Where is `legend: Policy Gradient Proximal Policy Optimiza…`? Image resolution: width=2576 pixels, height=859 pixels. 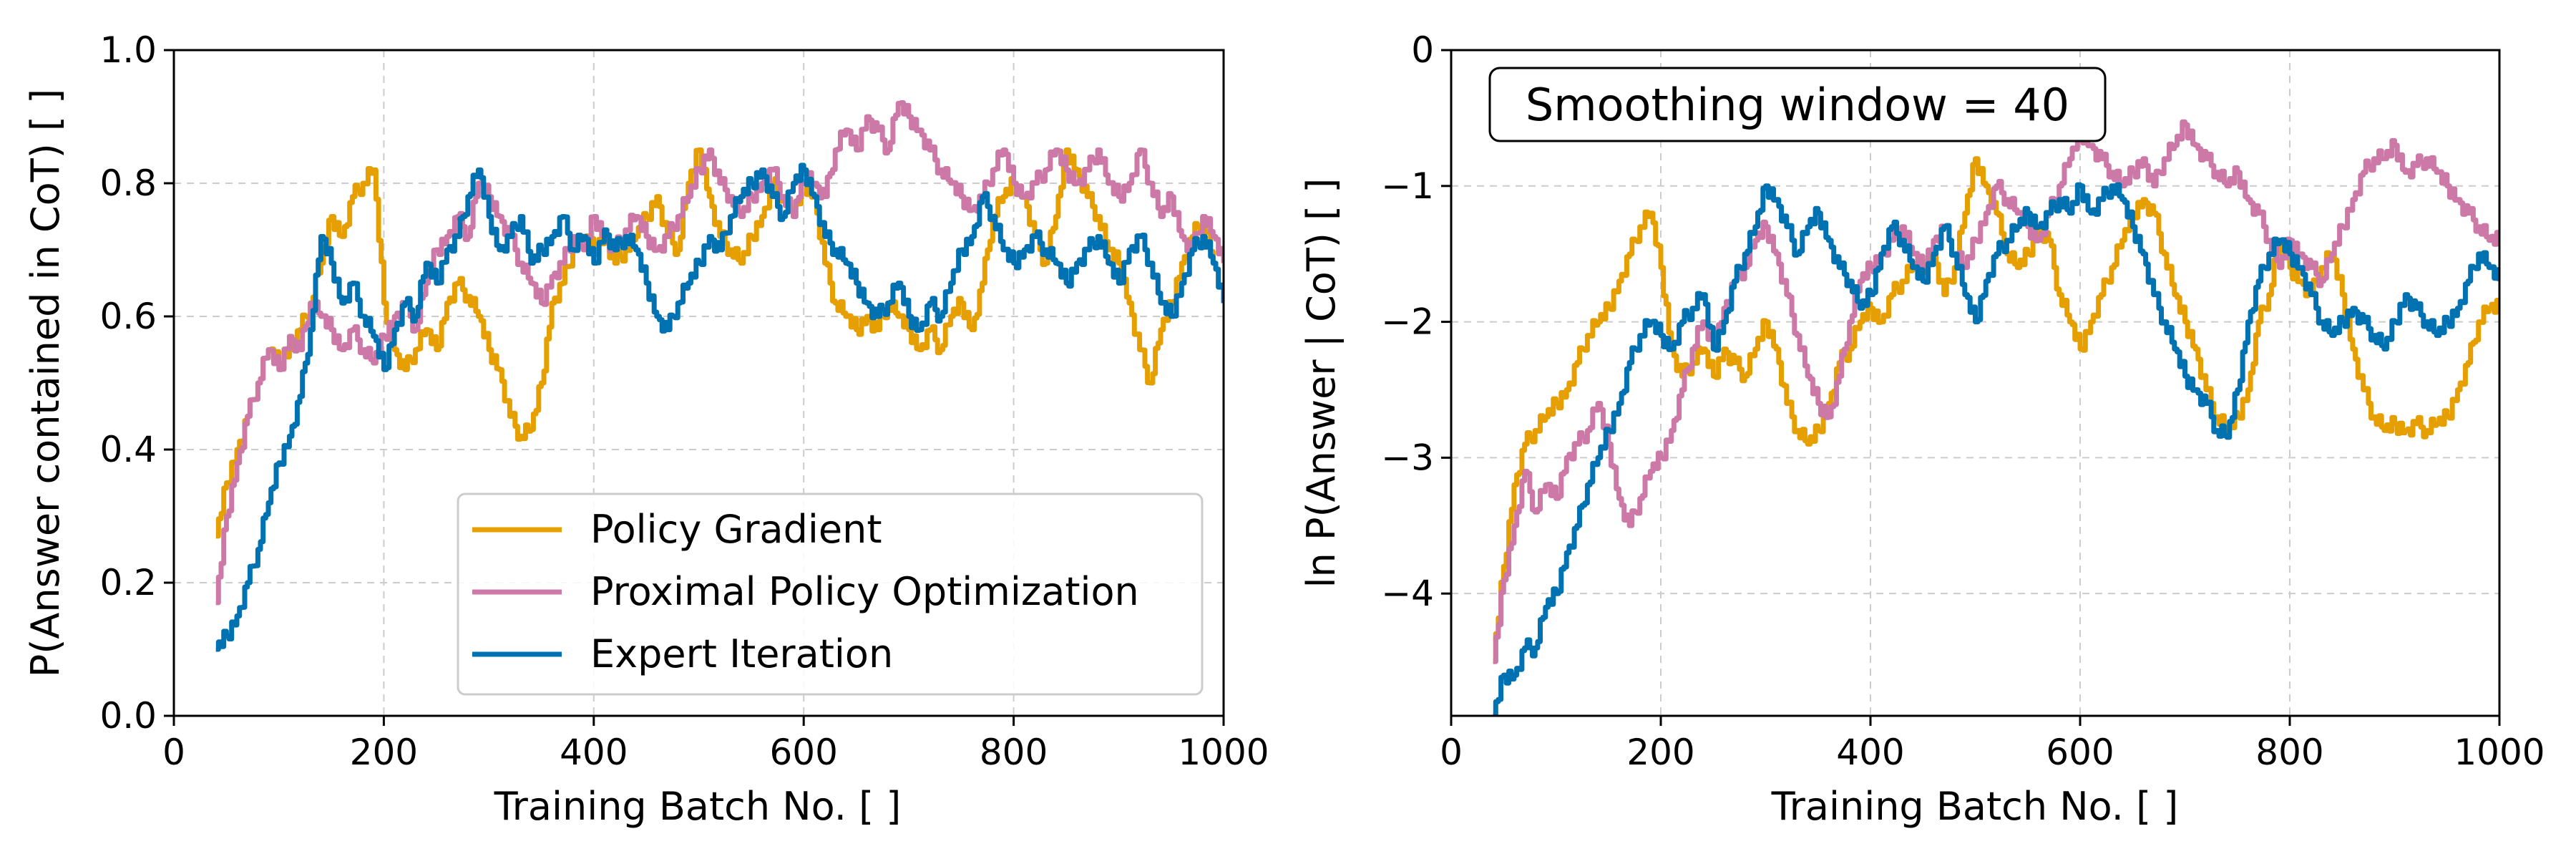
legend: Policy Gradient Proximal Policy Optimiza… is located at coordinates (830, 594).